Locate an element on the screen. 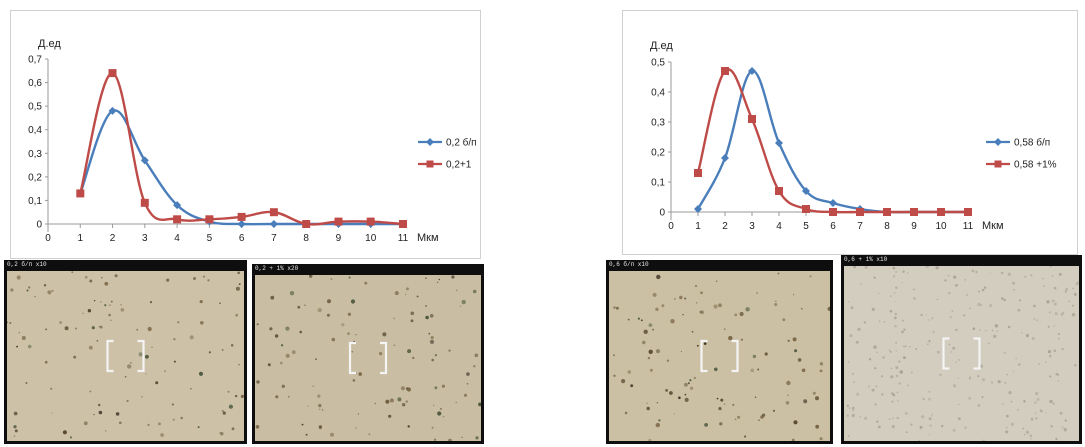 The image size is (1085, 447). chart-1-x-tick-label: 5 is located at coordinates (210, 238).